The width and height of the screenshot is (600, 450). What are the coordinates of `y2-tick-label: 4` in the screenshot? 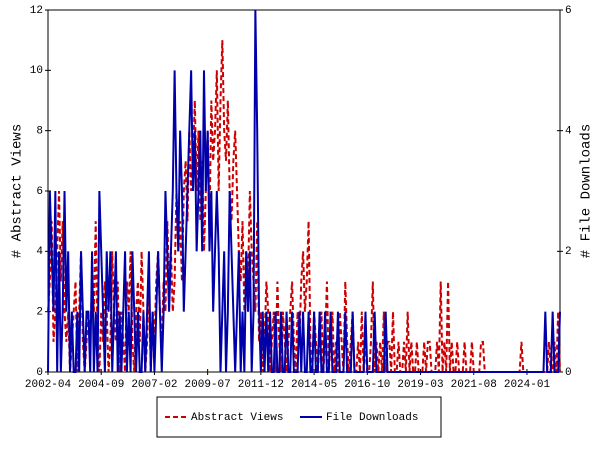 It's located at (568, 132).